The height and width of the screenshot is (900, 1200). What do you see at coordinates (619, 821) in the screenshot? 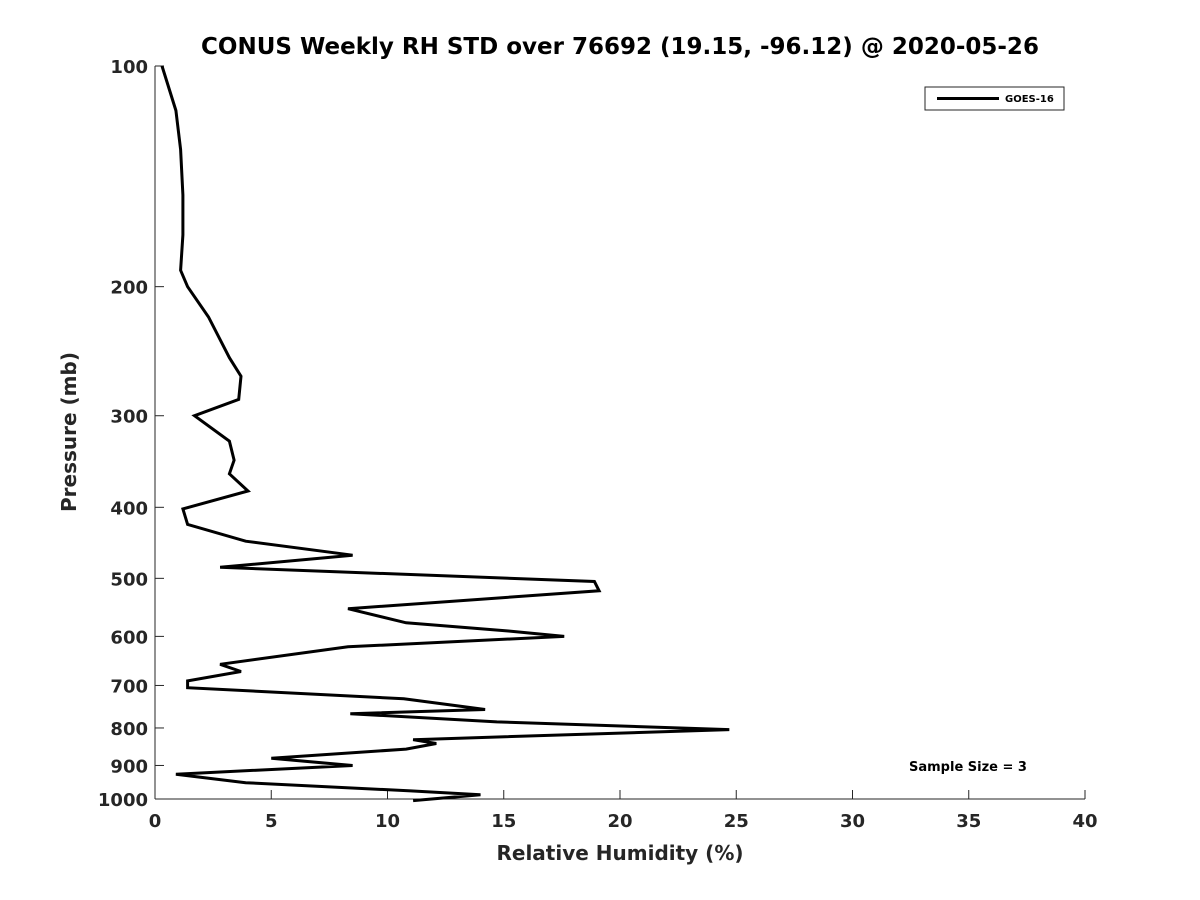
I see `x-tick-label: 20` at bounding box center [619, 821].